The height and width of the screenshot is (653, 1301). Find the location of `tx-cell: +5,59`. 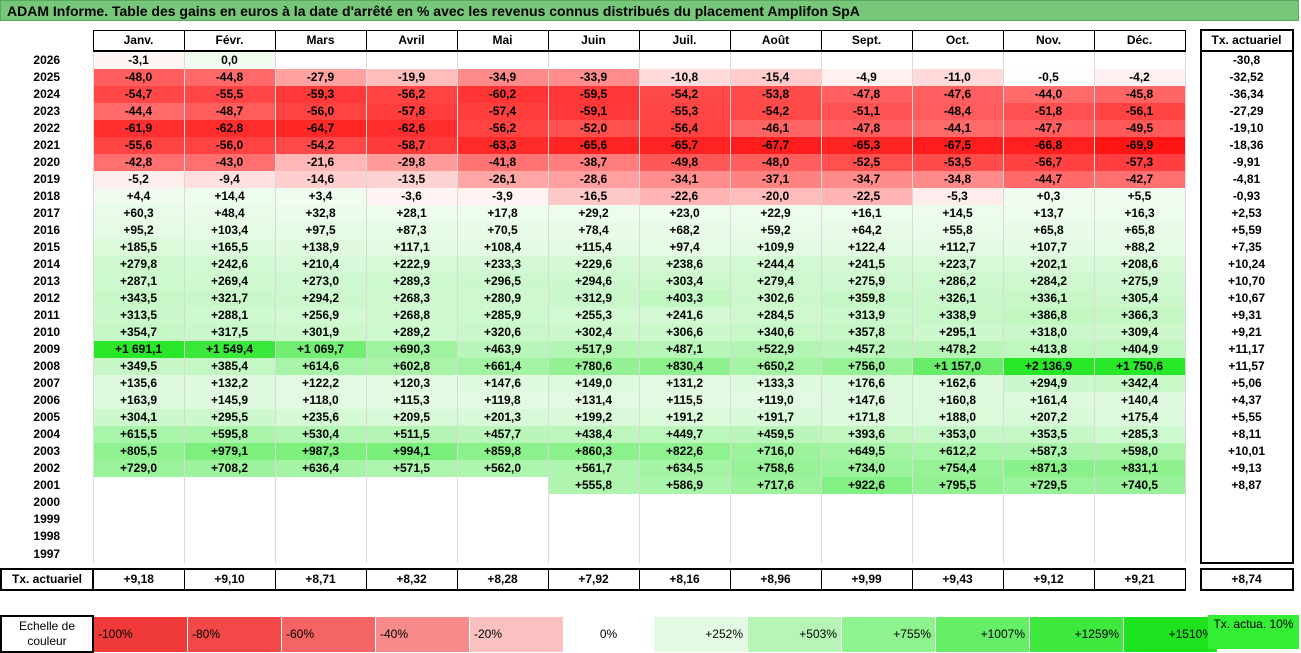

tx-cell: +5,59 is located at coordinates (1246, 230).